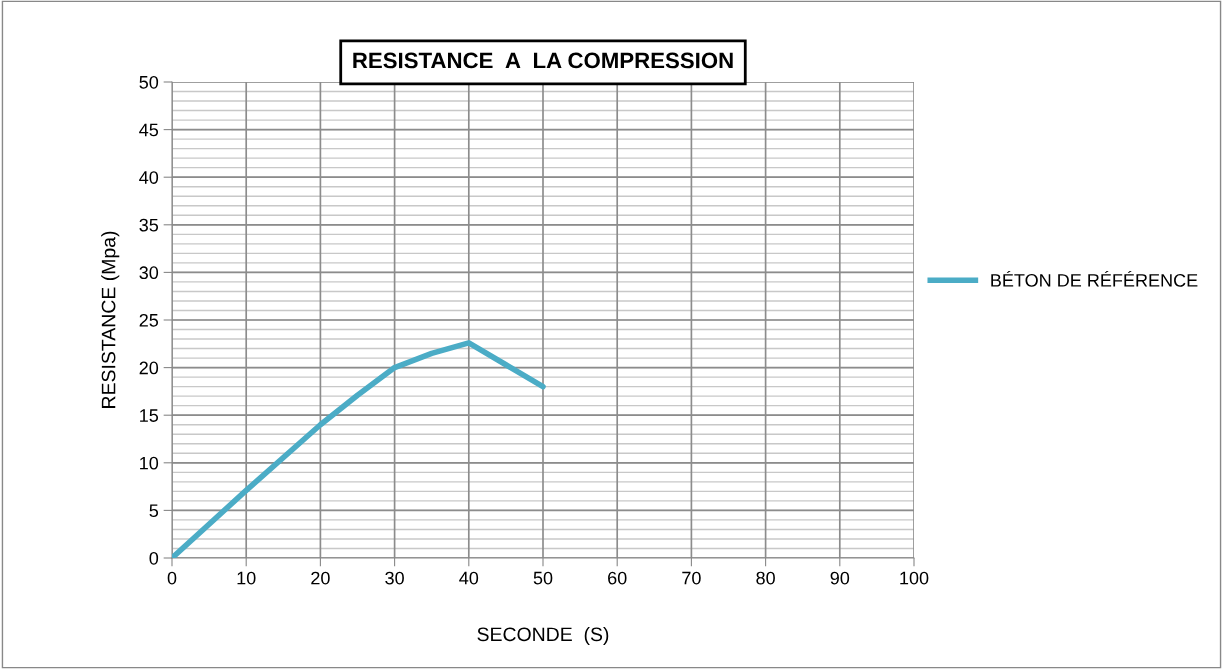  What do you see at coordinates (149, 82) in the screenshot?
I see `y-tick-label: 50` at bounding box center [149, 82].